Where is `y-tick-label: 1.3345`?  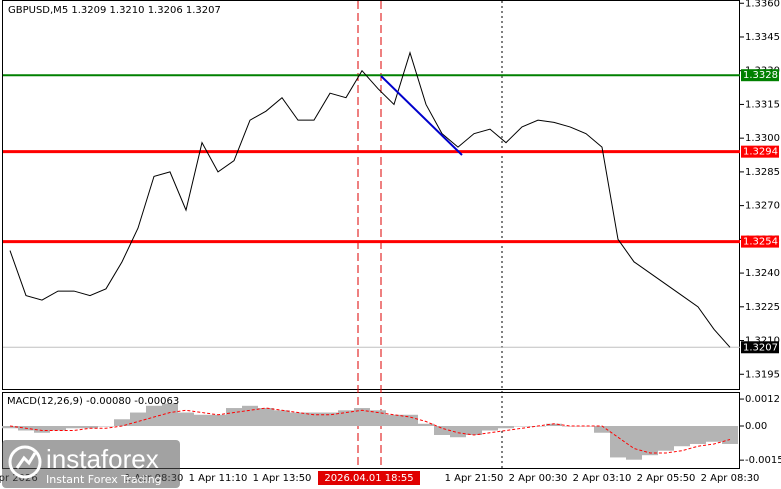 y-tick-label: 1.3345 is located at coordinates (762, 37).